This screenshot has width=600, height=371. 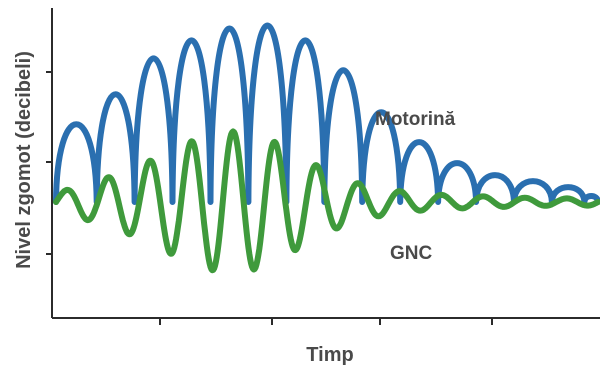 I want to click on x-axis-label: Timp, so click(x=329, y=355).